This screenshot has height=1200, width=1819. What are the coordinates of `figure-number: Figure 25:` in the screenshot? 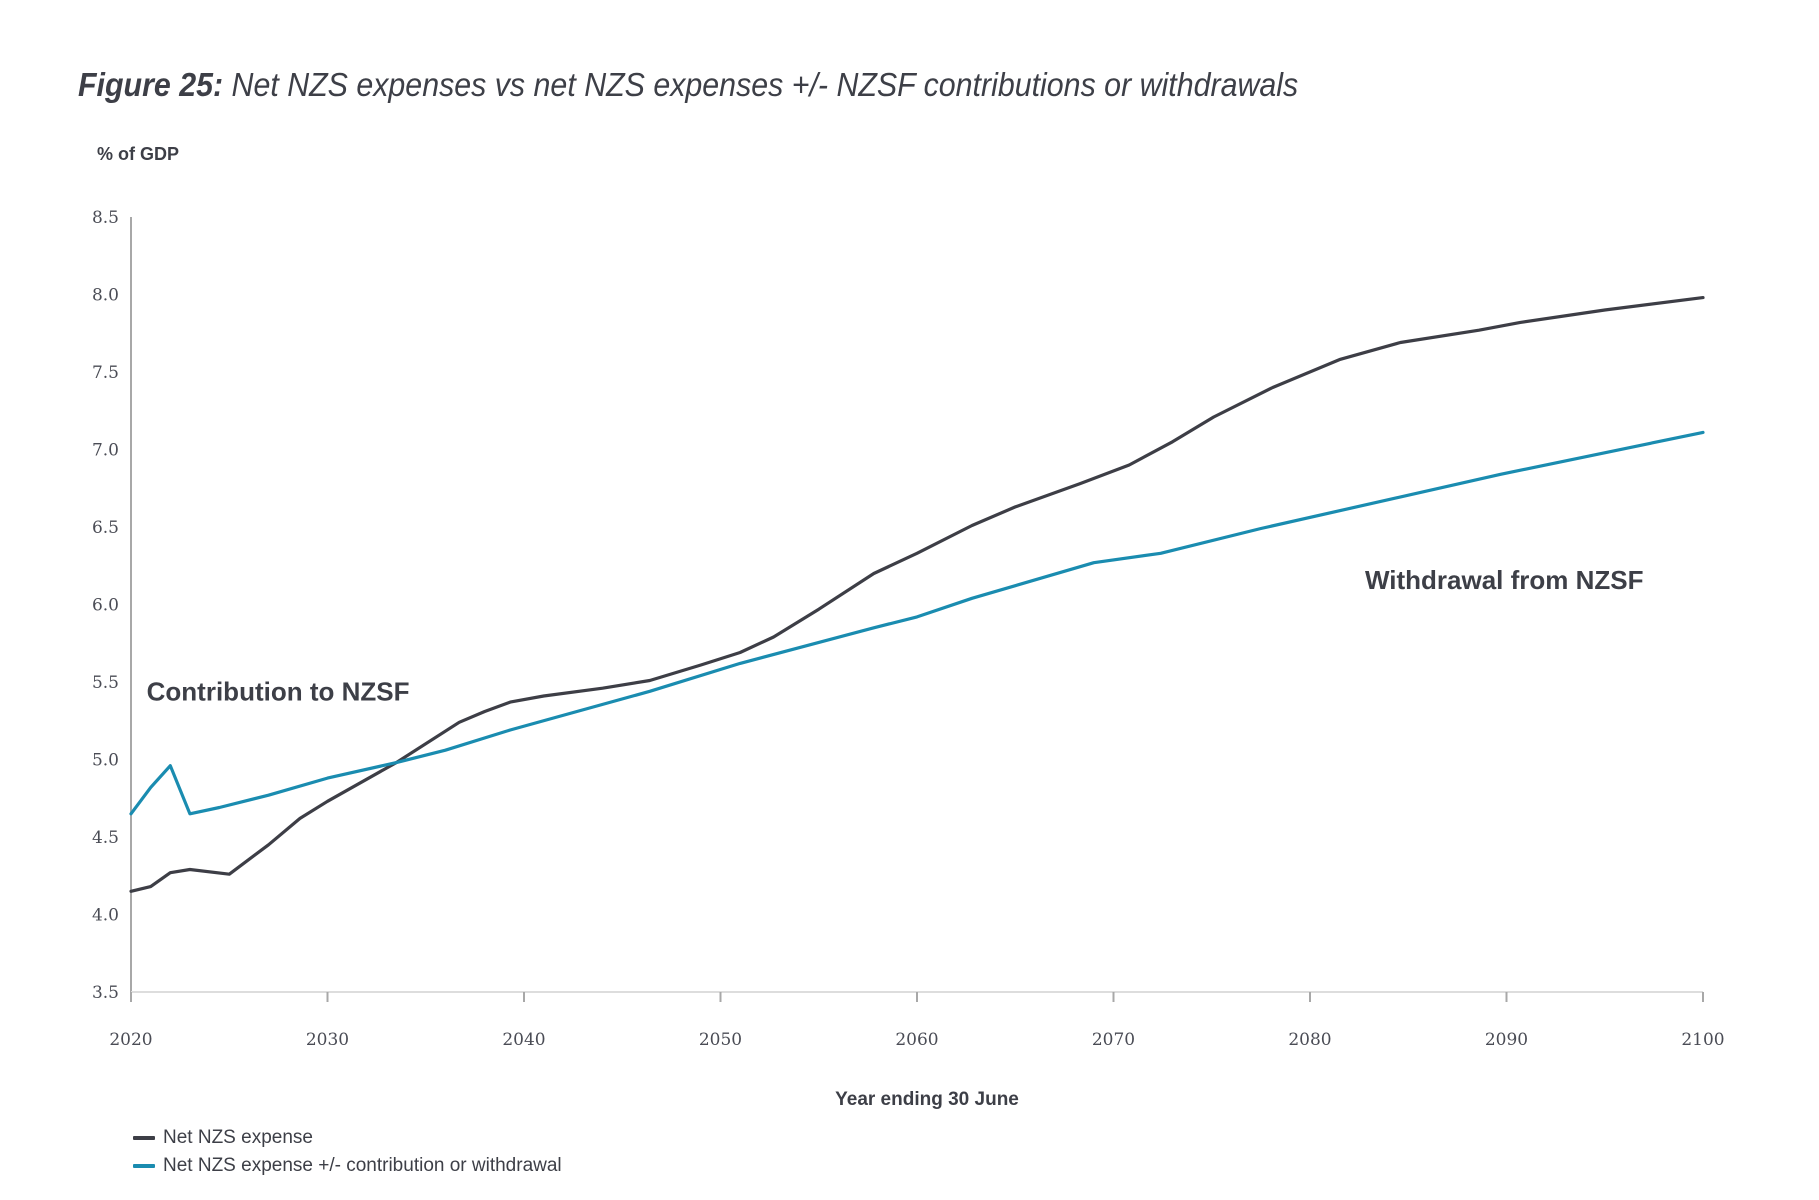 It's located at (151, 84).